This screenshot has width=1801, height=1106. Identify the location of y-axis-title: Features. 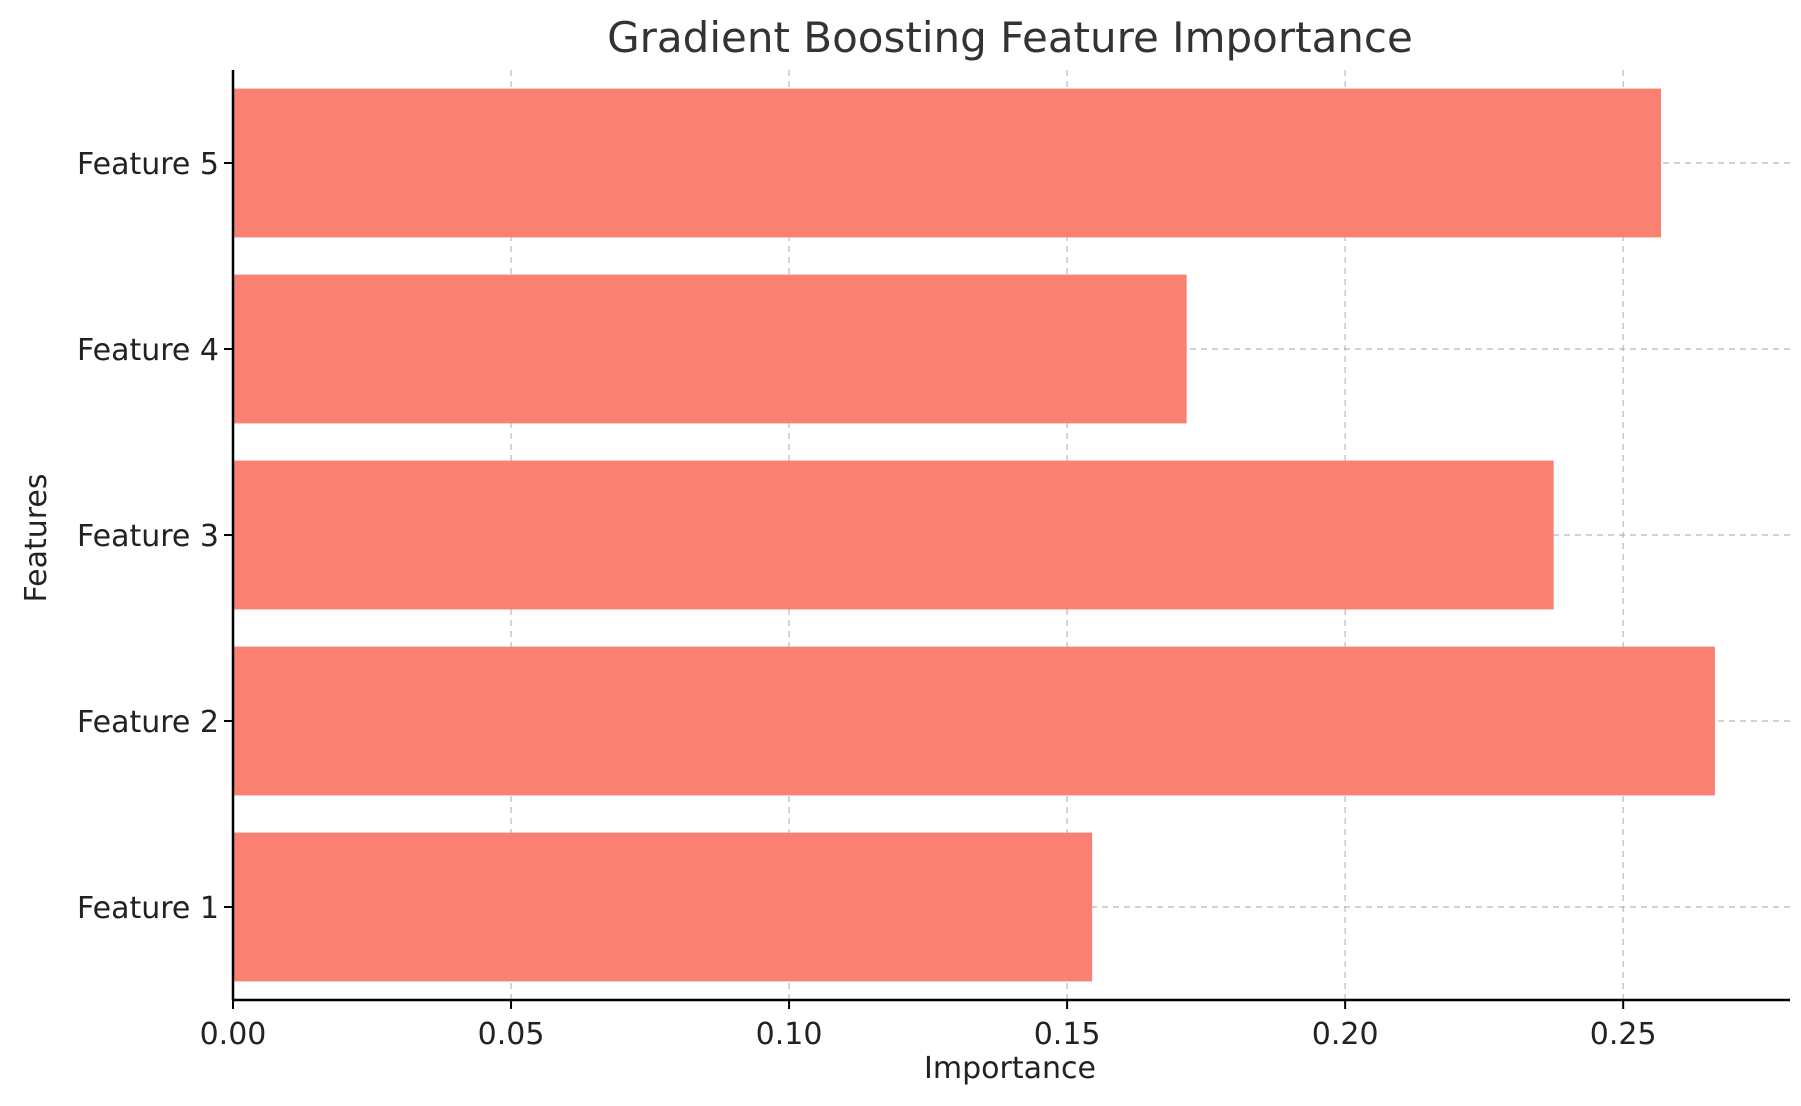
(36, 538).